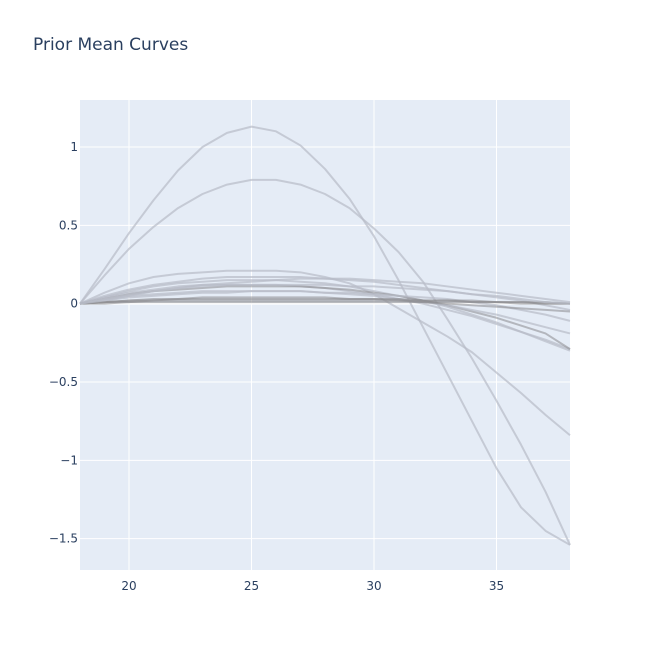  What do you see at coordinates (69, 460) in the screenshot?
I see `y-tick-label: −1` at bounding box center [69, 460].